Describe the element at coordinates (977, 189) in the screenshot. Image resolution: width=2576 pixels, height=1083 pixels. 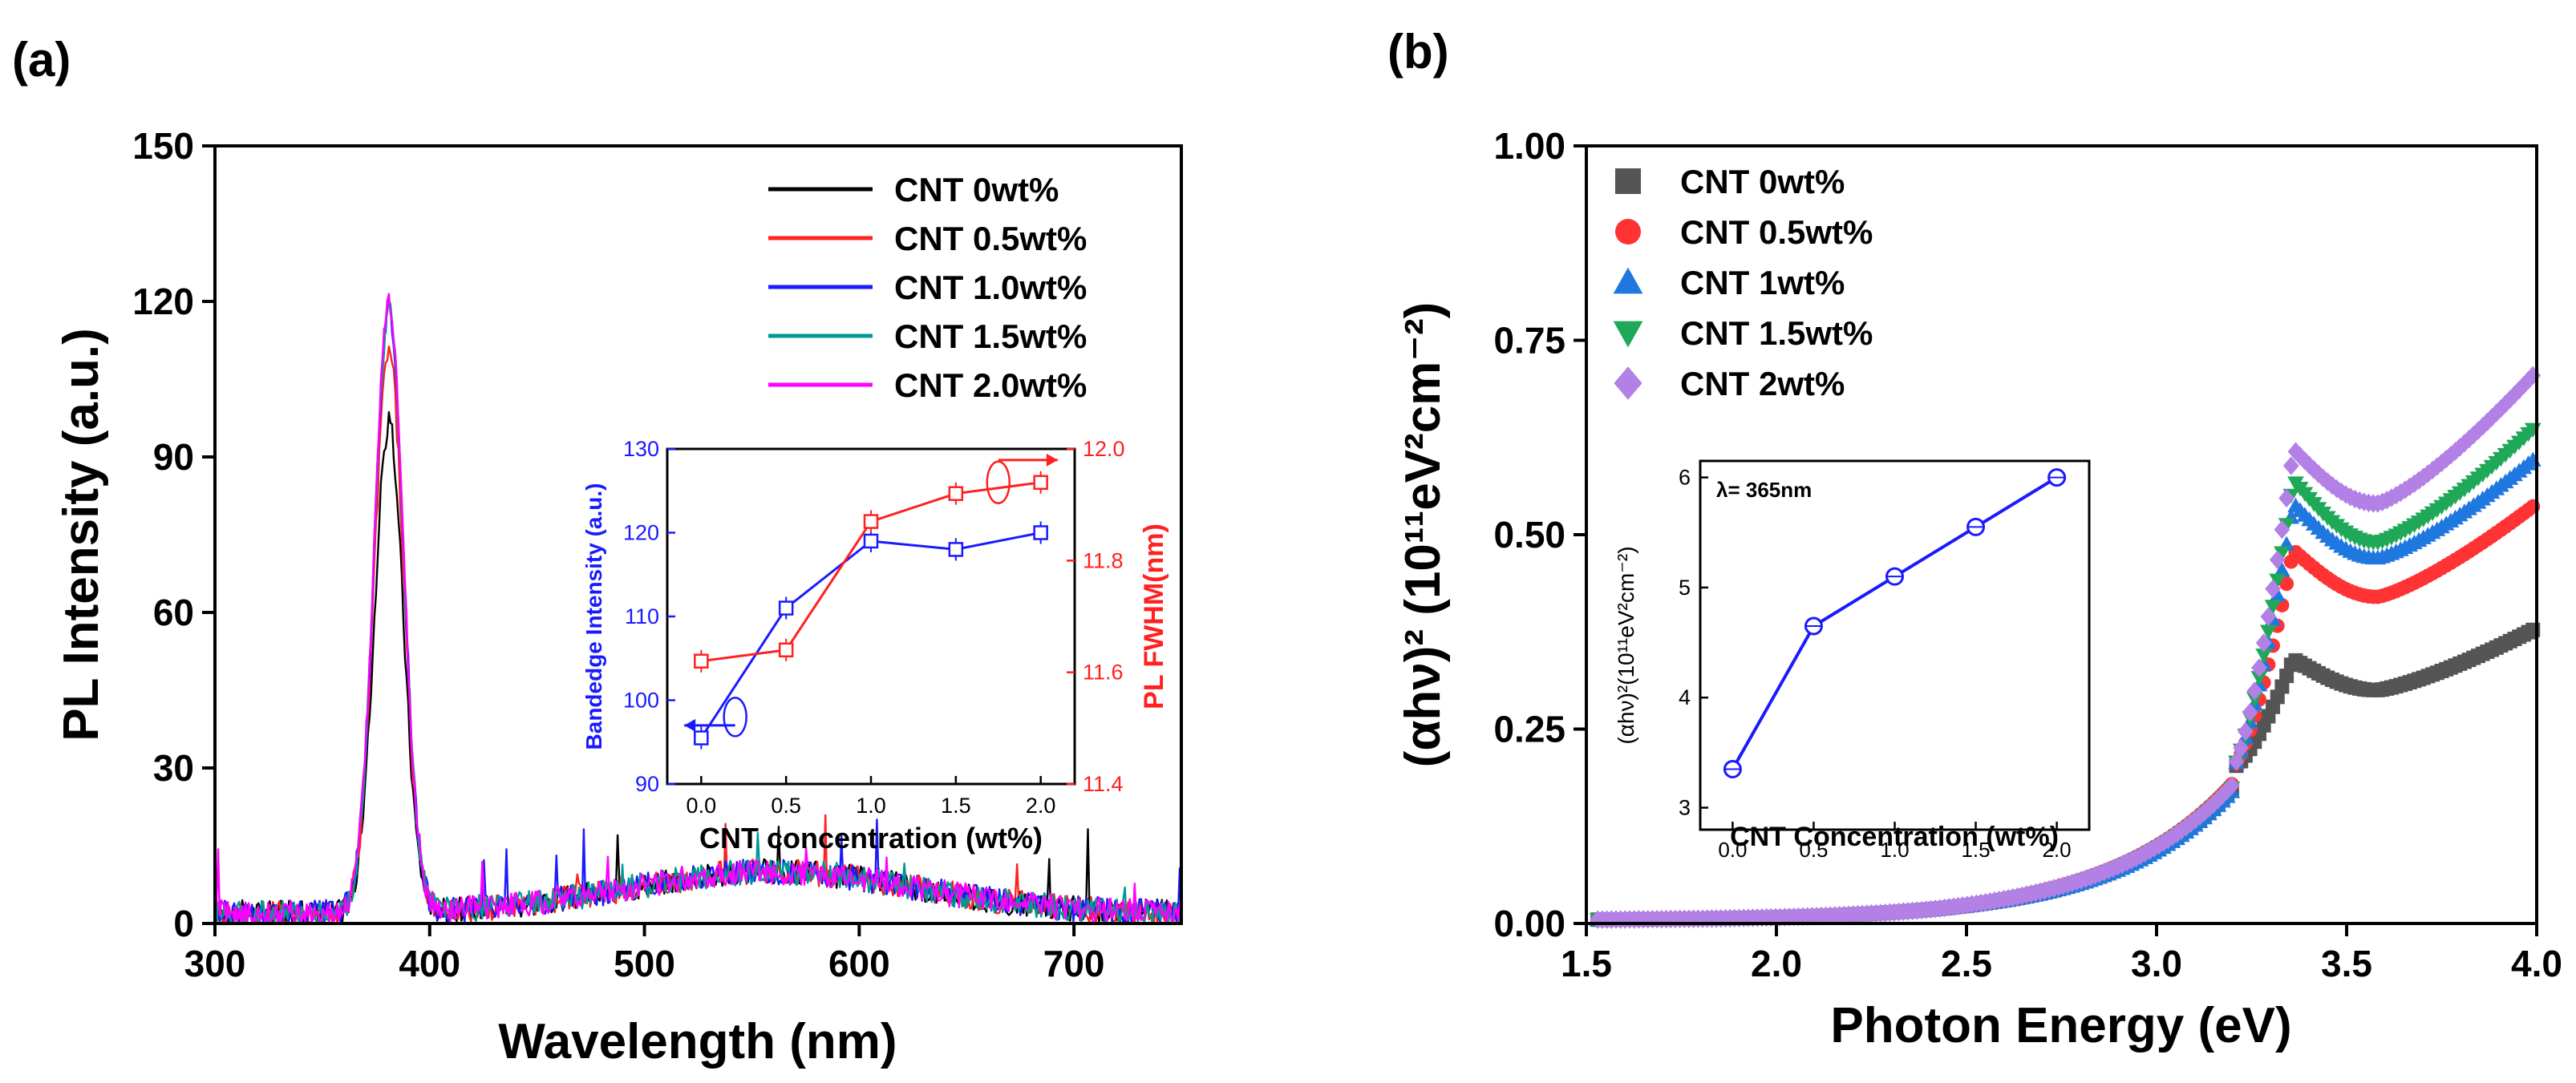
I see `panel-a-legend-label: CNT 0wt%` at that location.